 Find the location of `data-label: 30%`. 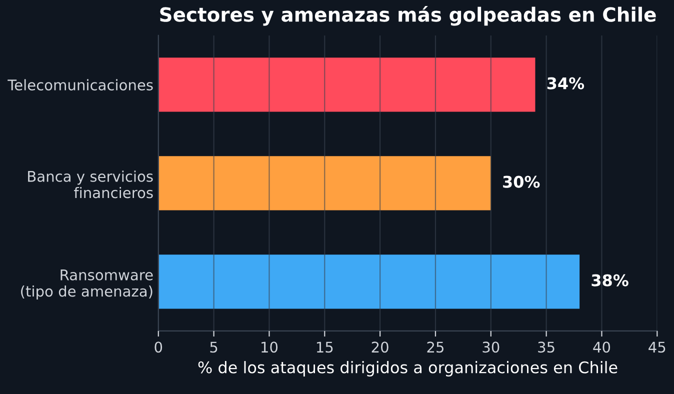

data-label: 30% is located at coordinates (521, 182).